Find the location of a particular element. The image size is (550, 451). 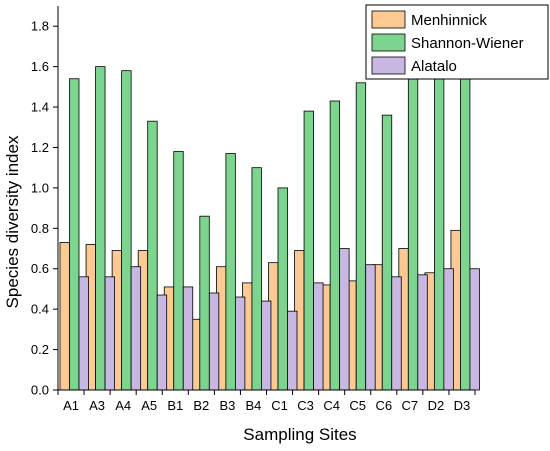

bar-alatalo-c5 is located at coordinates (370, 327).